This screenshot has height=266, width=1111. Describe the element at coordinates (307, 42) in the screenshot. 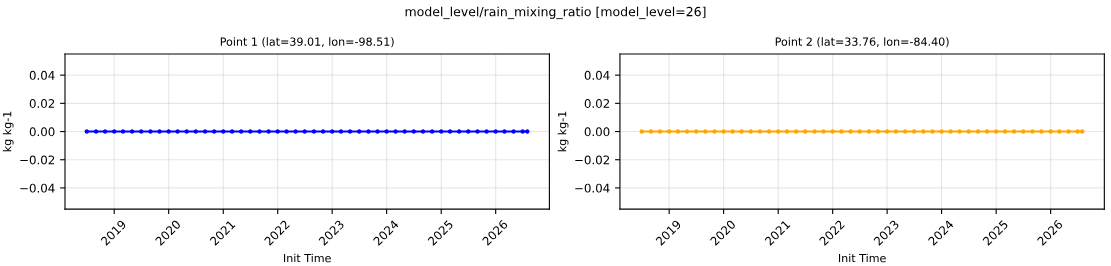

I see `chart-title: Point 1 (lat=39.01, lon=-98.51)` at that location.